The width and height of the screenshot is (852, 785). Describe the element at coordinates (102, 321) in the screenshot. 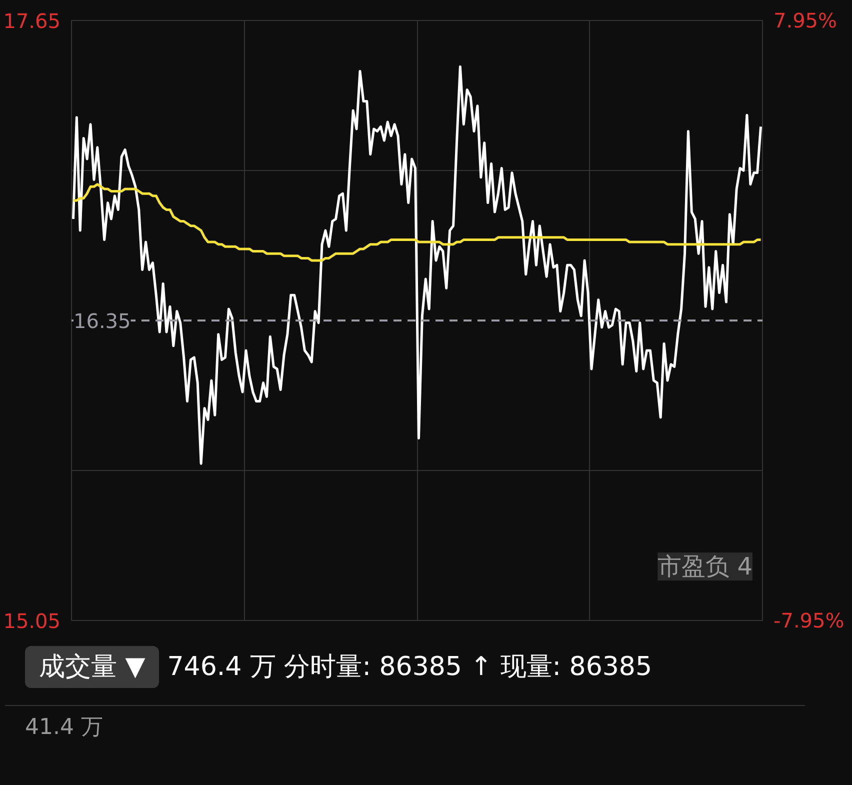

I see `ref-line-label: 16.35` at that location.